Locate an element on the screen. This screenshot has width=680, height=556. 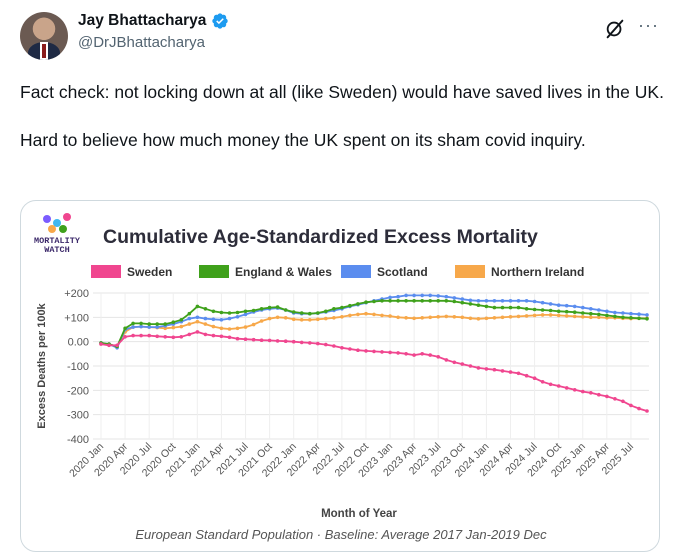
author-name-row: Jay Bhattacharya is located at coordinates (153, 21).